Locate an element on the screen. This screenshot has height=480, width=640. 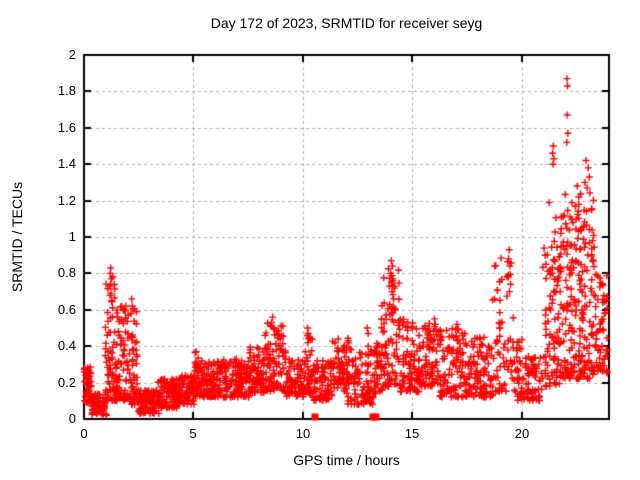
y-tick-label: 0.2 is located at coordinates (66, 382).